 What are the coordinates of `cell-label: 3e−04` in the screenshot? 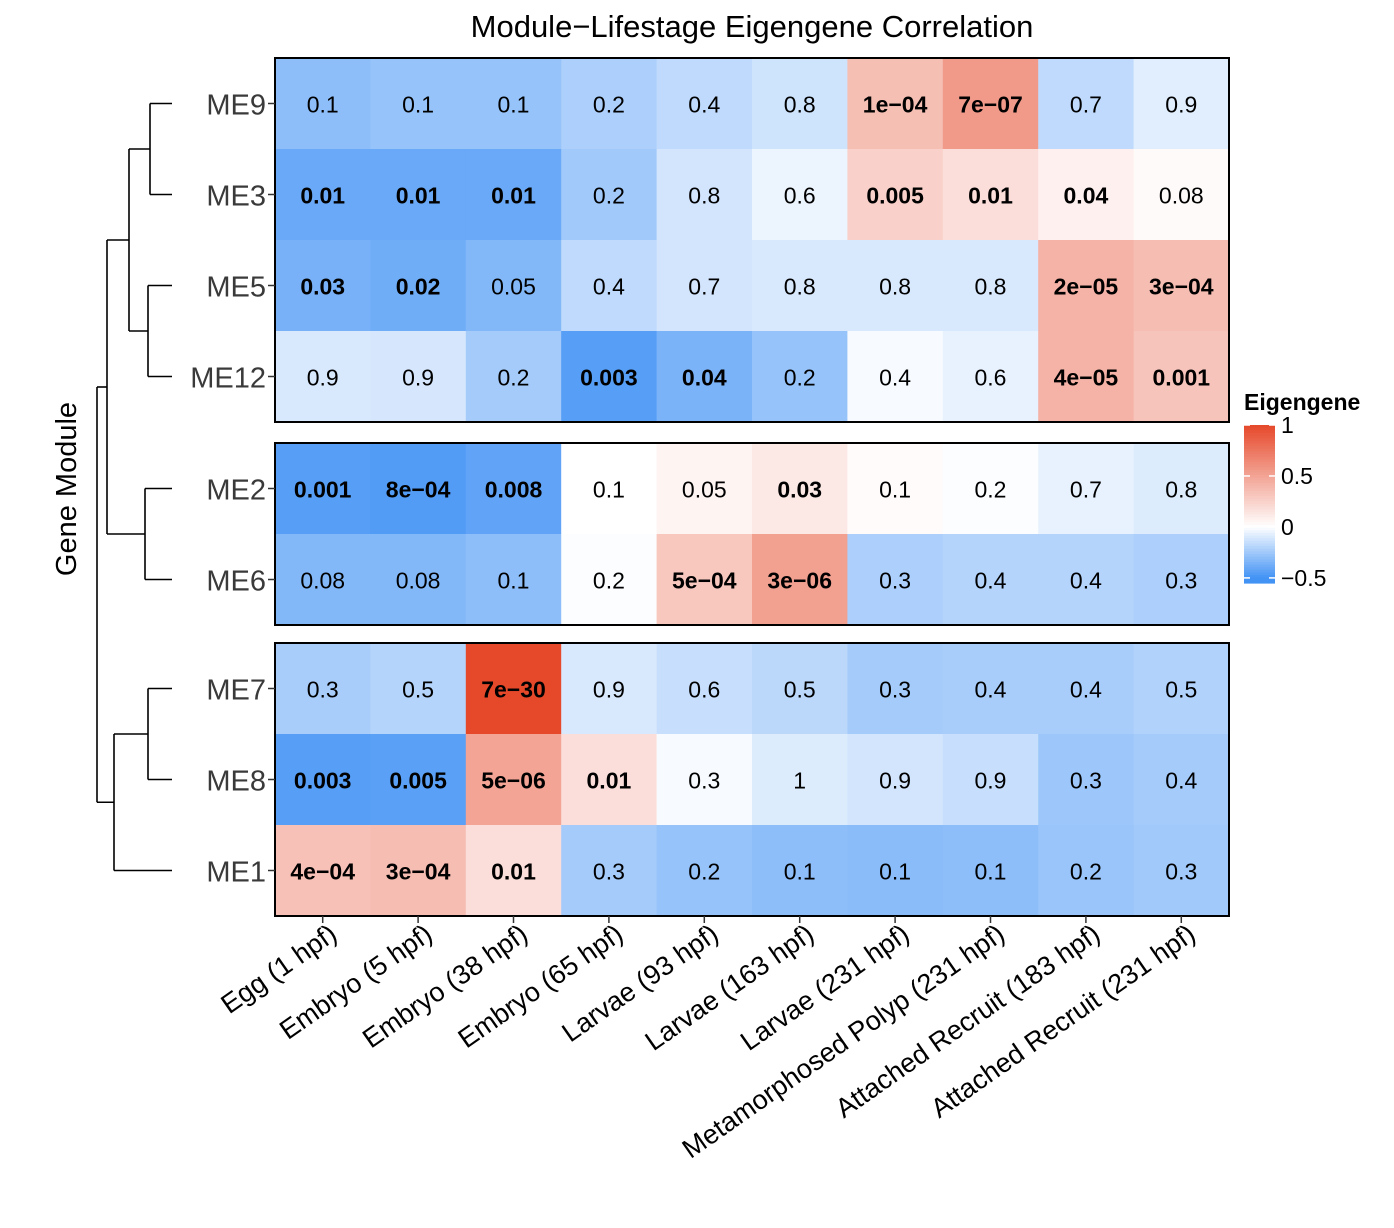 It's located at (1181, 287).